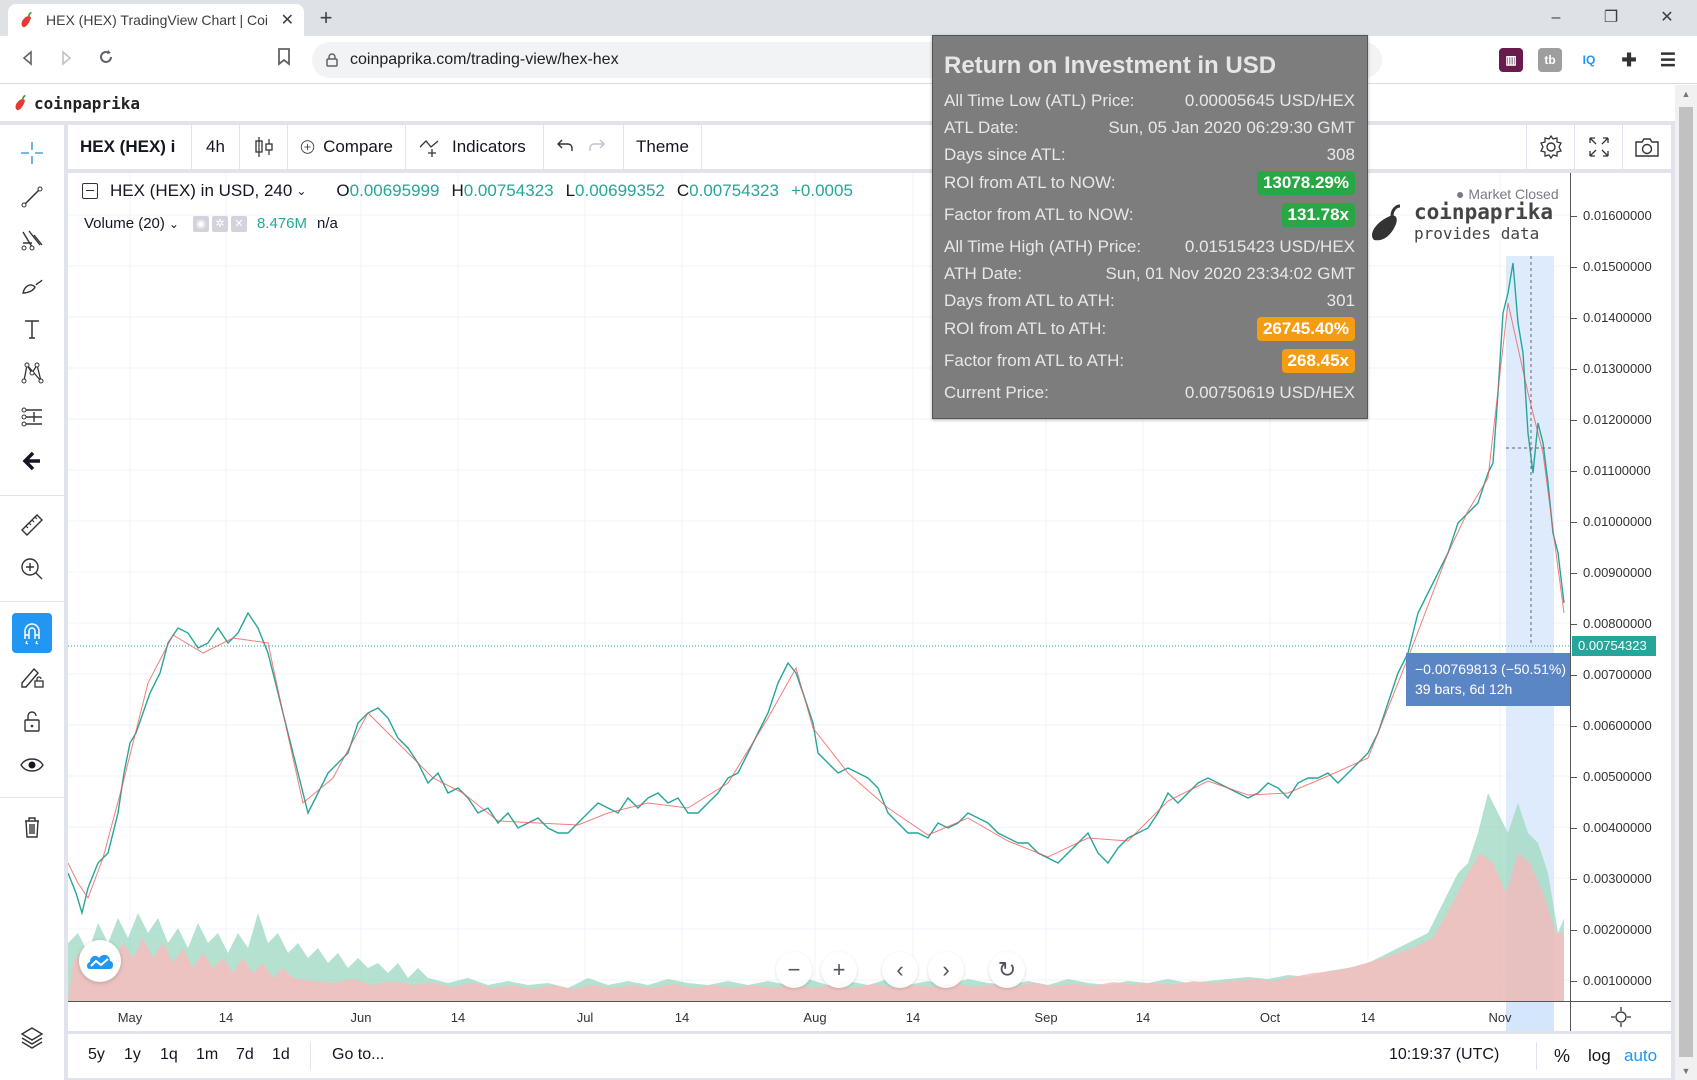  I want to click on collapse-legend-icon, so click(90, 191).